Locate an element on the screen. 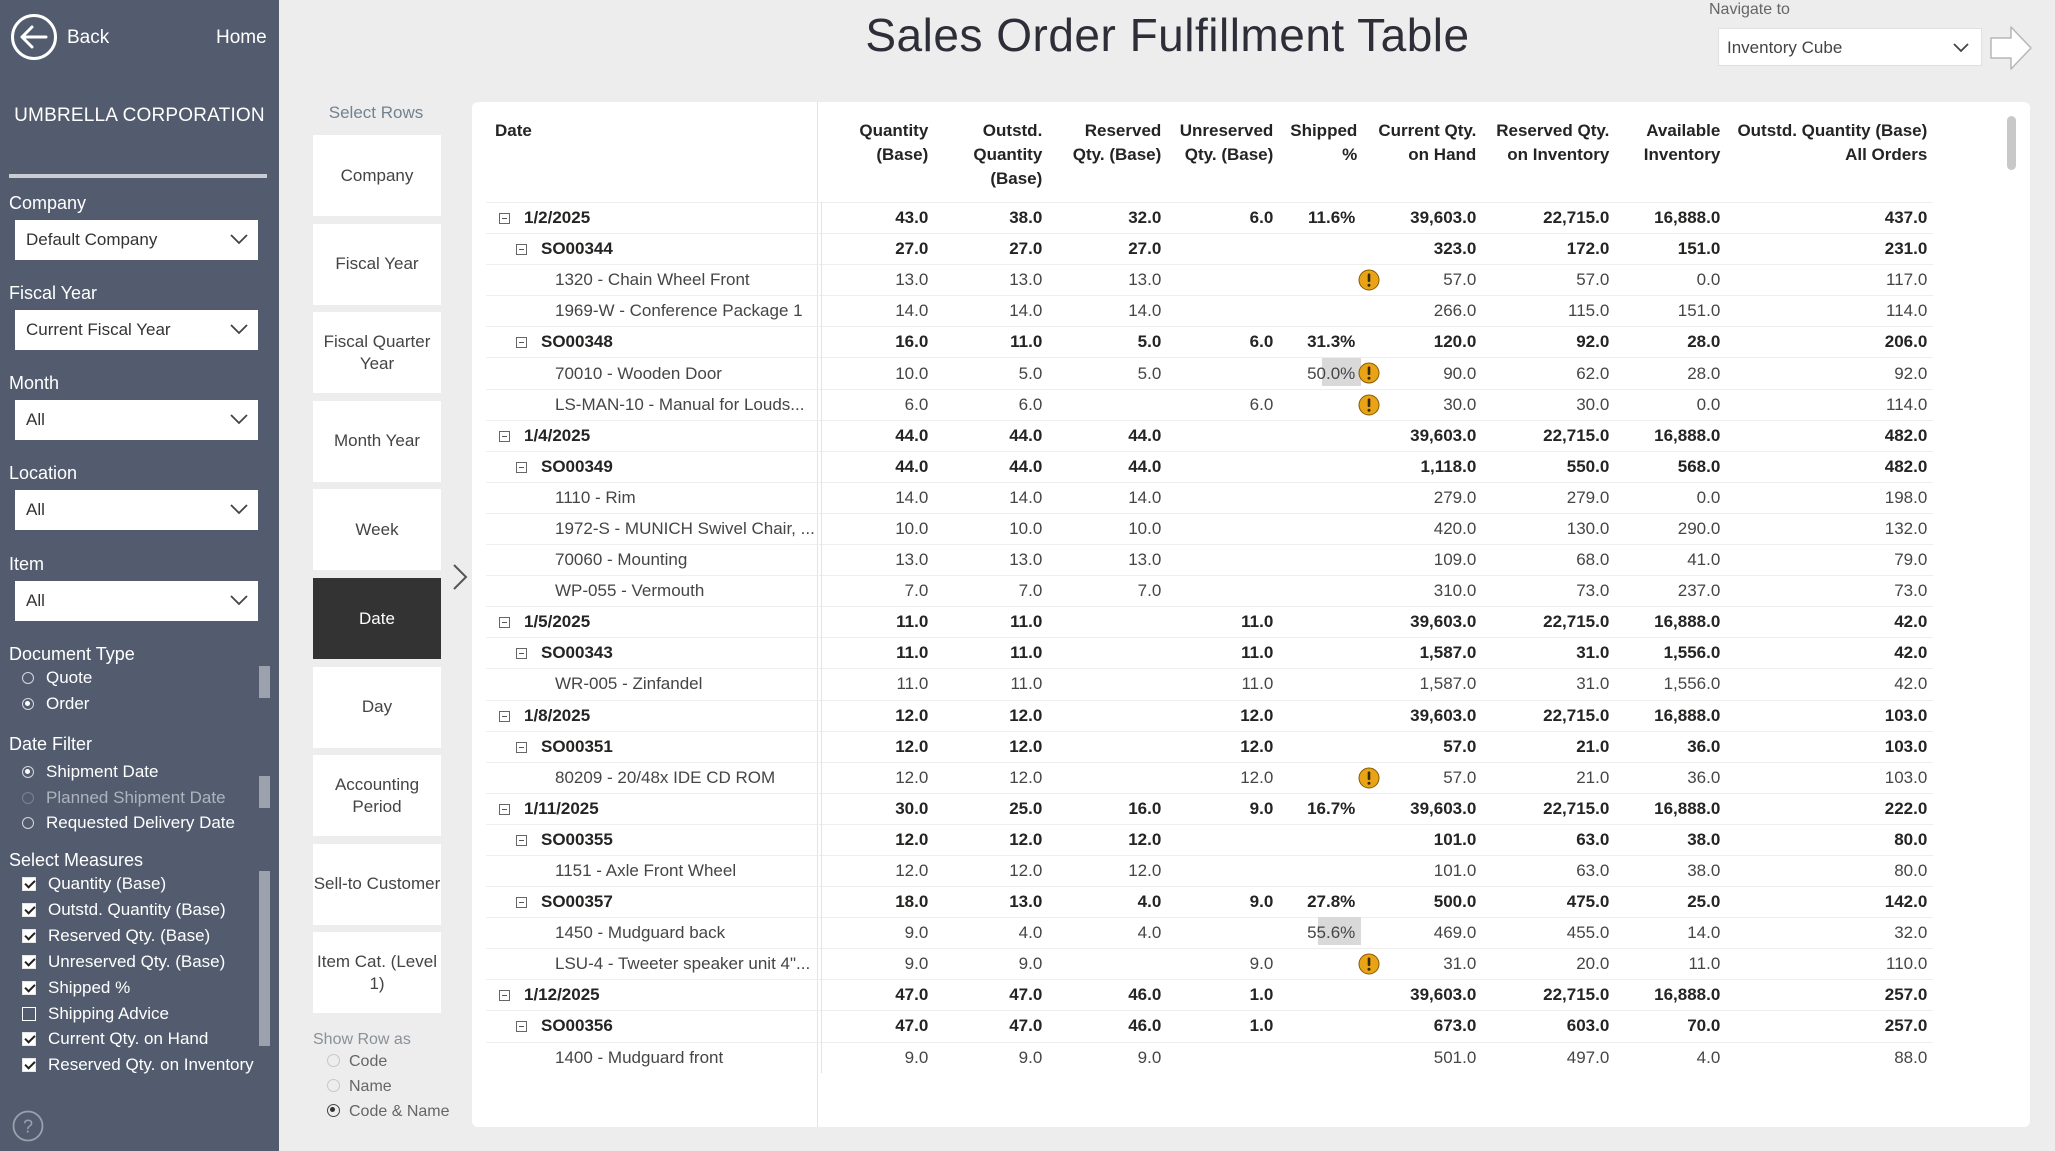 Image resolution: width=2055 pixels, height=1151 pixels. show-row-as-name: Name is located at coordinates (359, 1087).